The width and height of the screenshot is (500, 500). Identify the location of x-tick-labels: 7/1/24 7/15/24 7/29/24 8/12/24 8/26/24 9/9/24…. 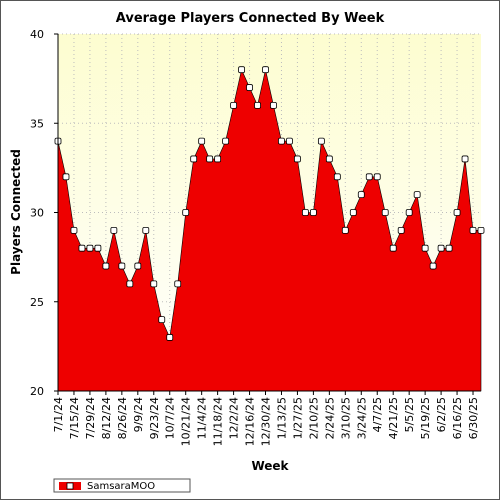
(266, 418).